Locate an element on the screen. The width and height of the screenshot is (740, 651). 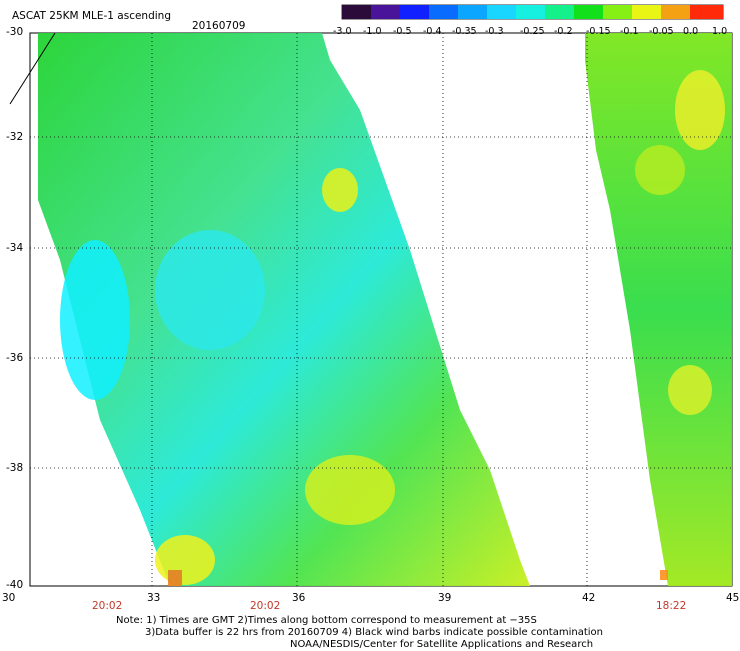
x-axis-label: 30 is located at coordinates (9, 598).